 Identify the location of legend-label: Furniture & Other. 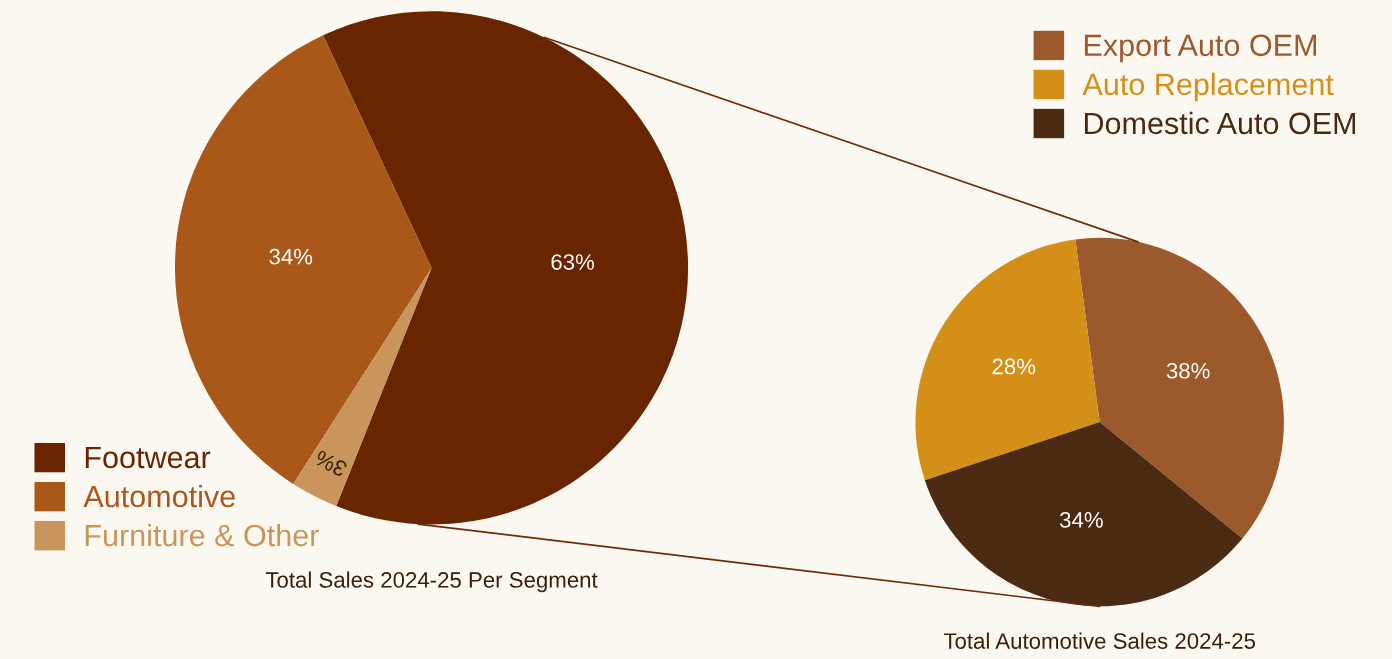
(202, 535).